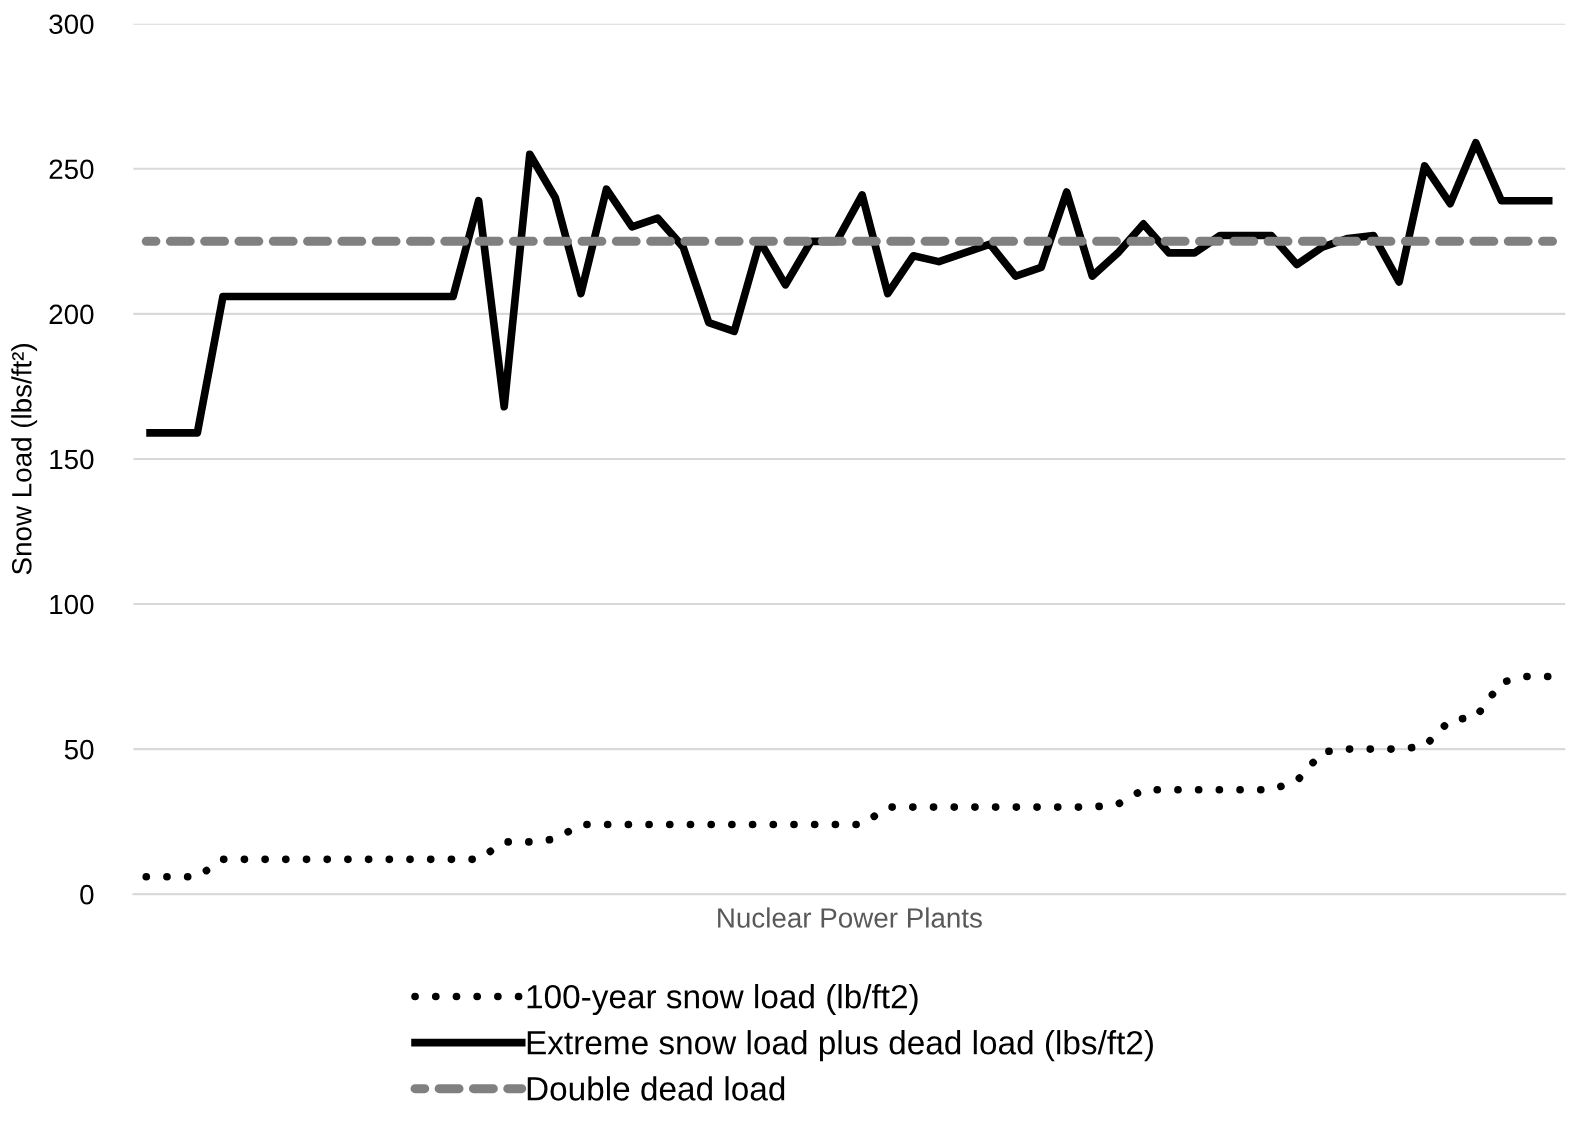 This screenshot has width=1570, height=1129. What do you see at coordinates (722, 1000) in the screenshot?
I see `legend-label: 100-year snow load (lb/ft2)` at bounding box center [722, 1000].